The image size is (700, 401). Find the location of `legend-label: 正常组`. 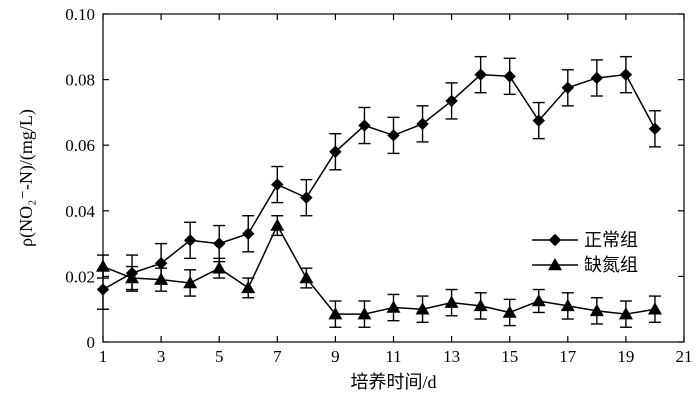

legend-label: 正常组 is located at coordinates (611, 240).